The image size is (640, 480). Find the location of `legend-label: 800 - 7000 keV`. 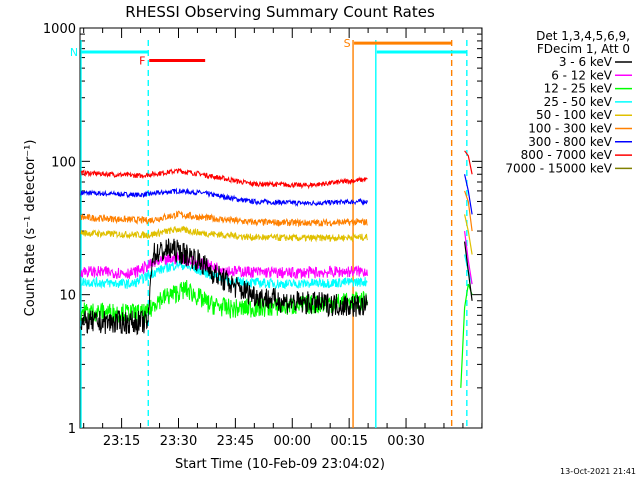

legend-label: 800 - 7000 keV is located at coordinates (567, 155).